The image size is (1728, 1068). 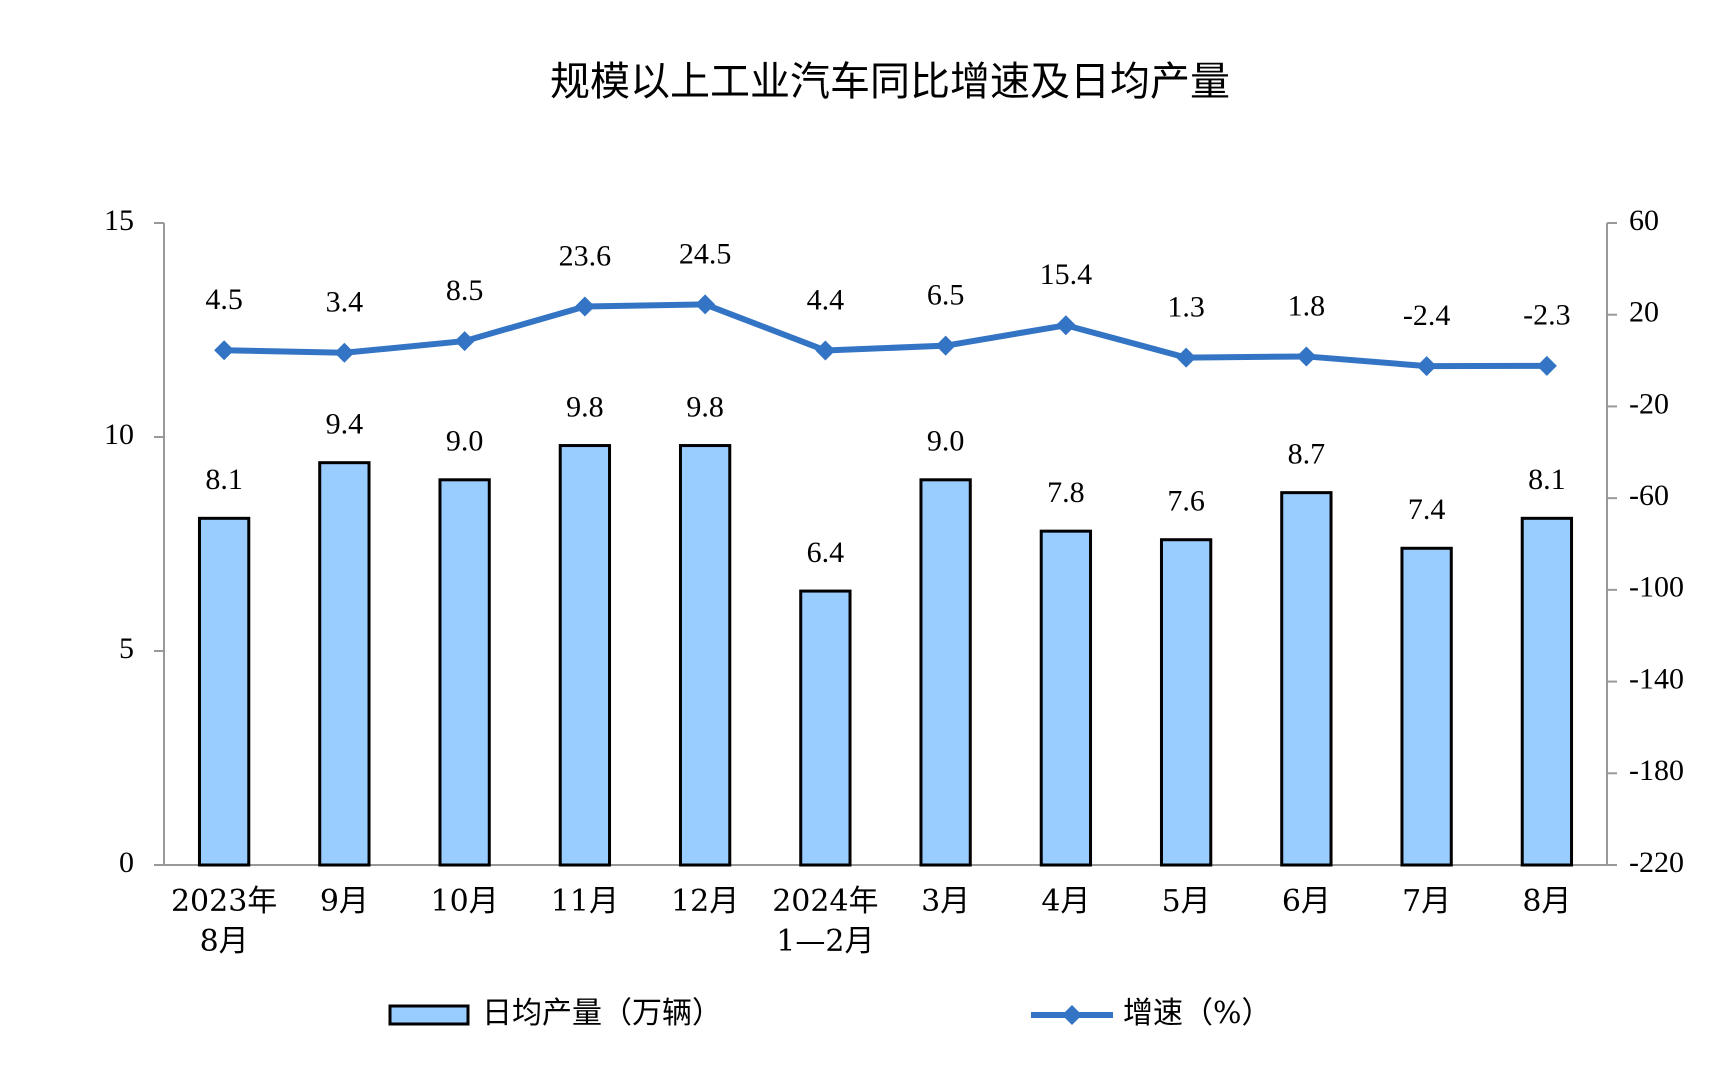 I want to click on legend-label: 增速（%）, so click(x=1197, y=1013).